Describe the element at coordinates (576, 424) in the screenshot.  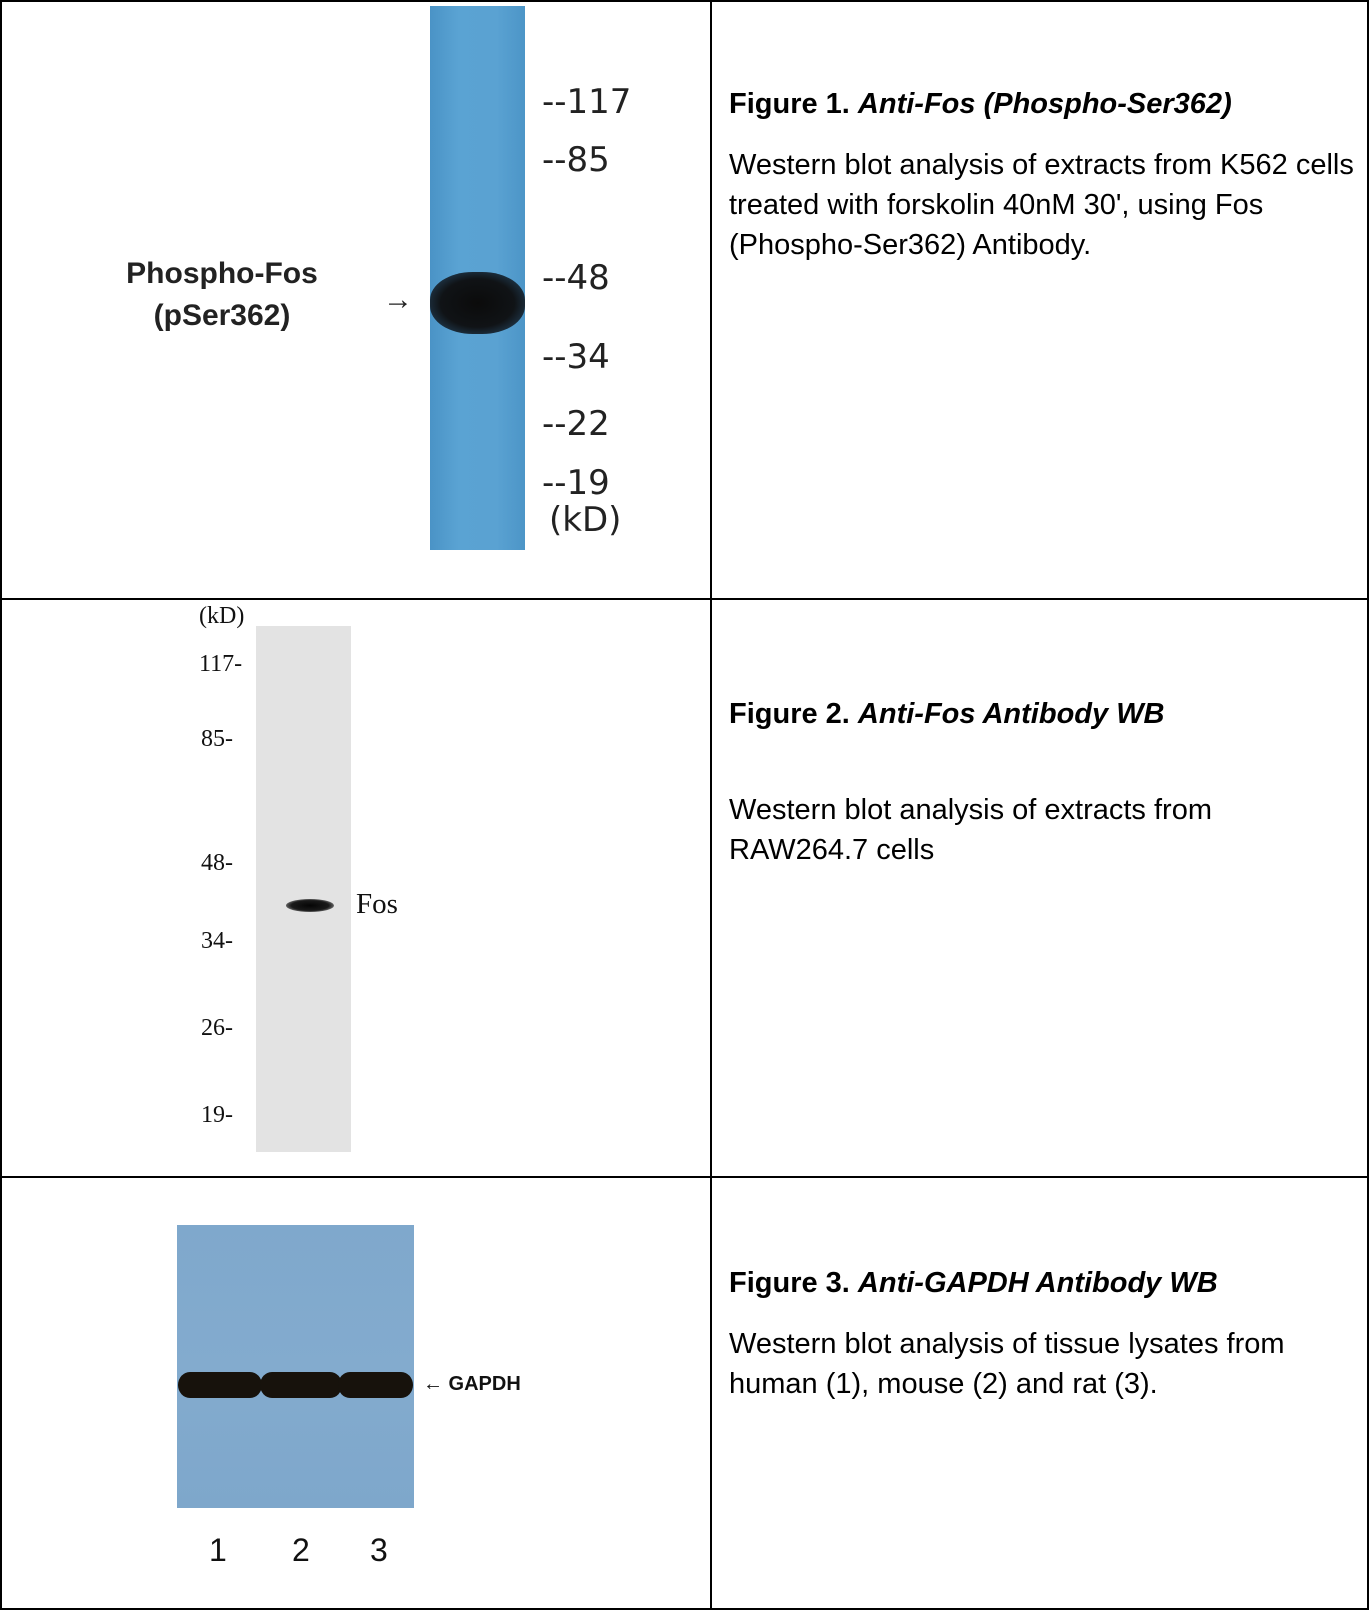
I see `marker-22: --22` at that location.